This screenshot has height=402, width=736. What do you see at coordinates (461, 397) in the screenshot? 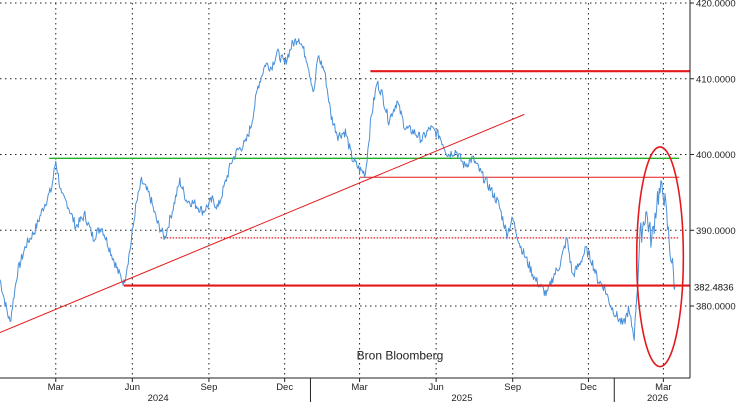
I see `year-label: 2025` at bounding box center [461, 397].